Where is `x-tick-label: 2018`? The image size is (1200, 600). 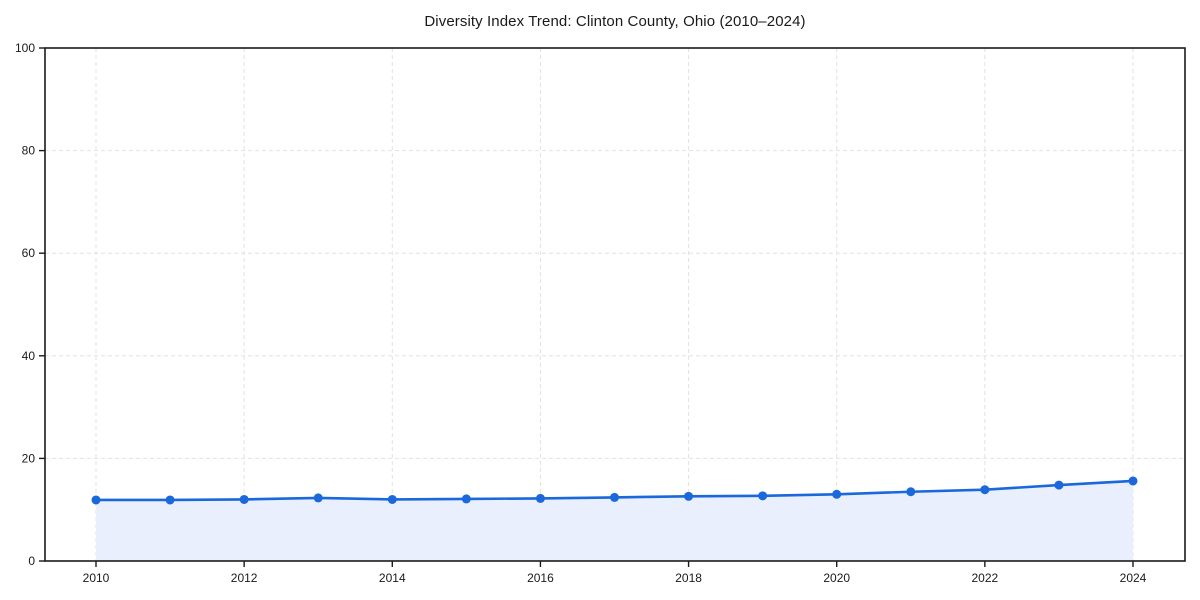 x-tick-label: 2018 is located at coordinates (688, 578).